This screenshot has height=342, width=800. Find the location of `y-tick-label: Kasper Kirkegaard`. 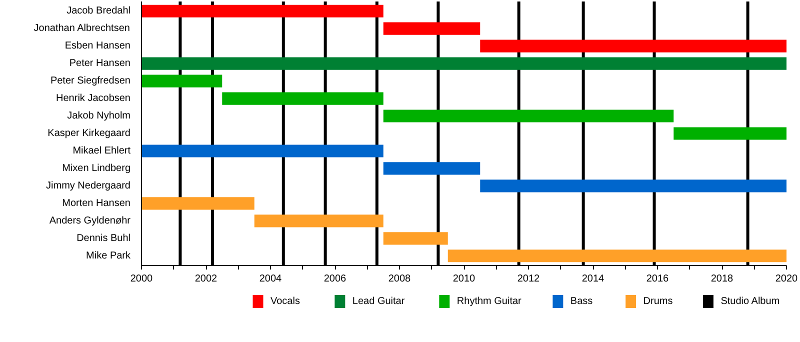

y-tick-label: Kasper Kirkegaard is located at coordinates (89, 133).